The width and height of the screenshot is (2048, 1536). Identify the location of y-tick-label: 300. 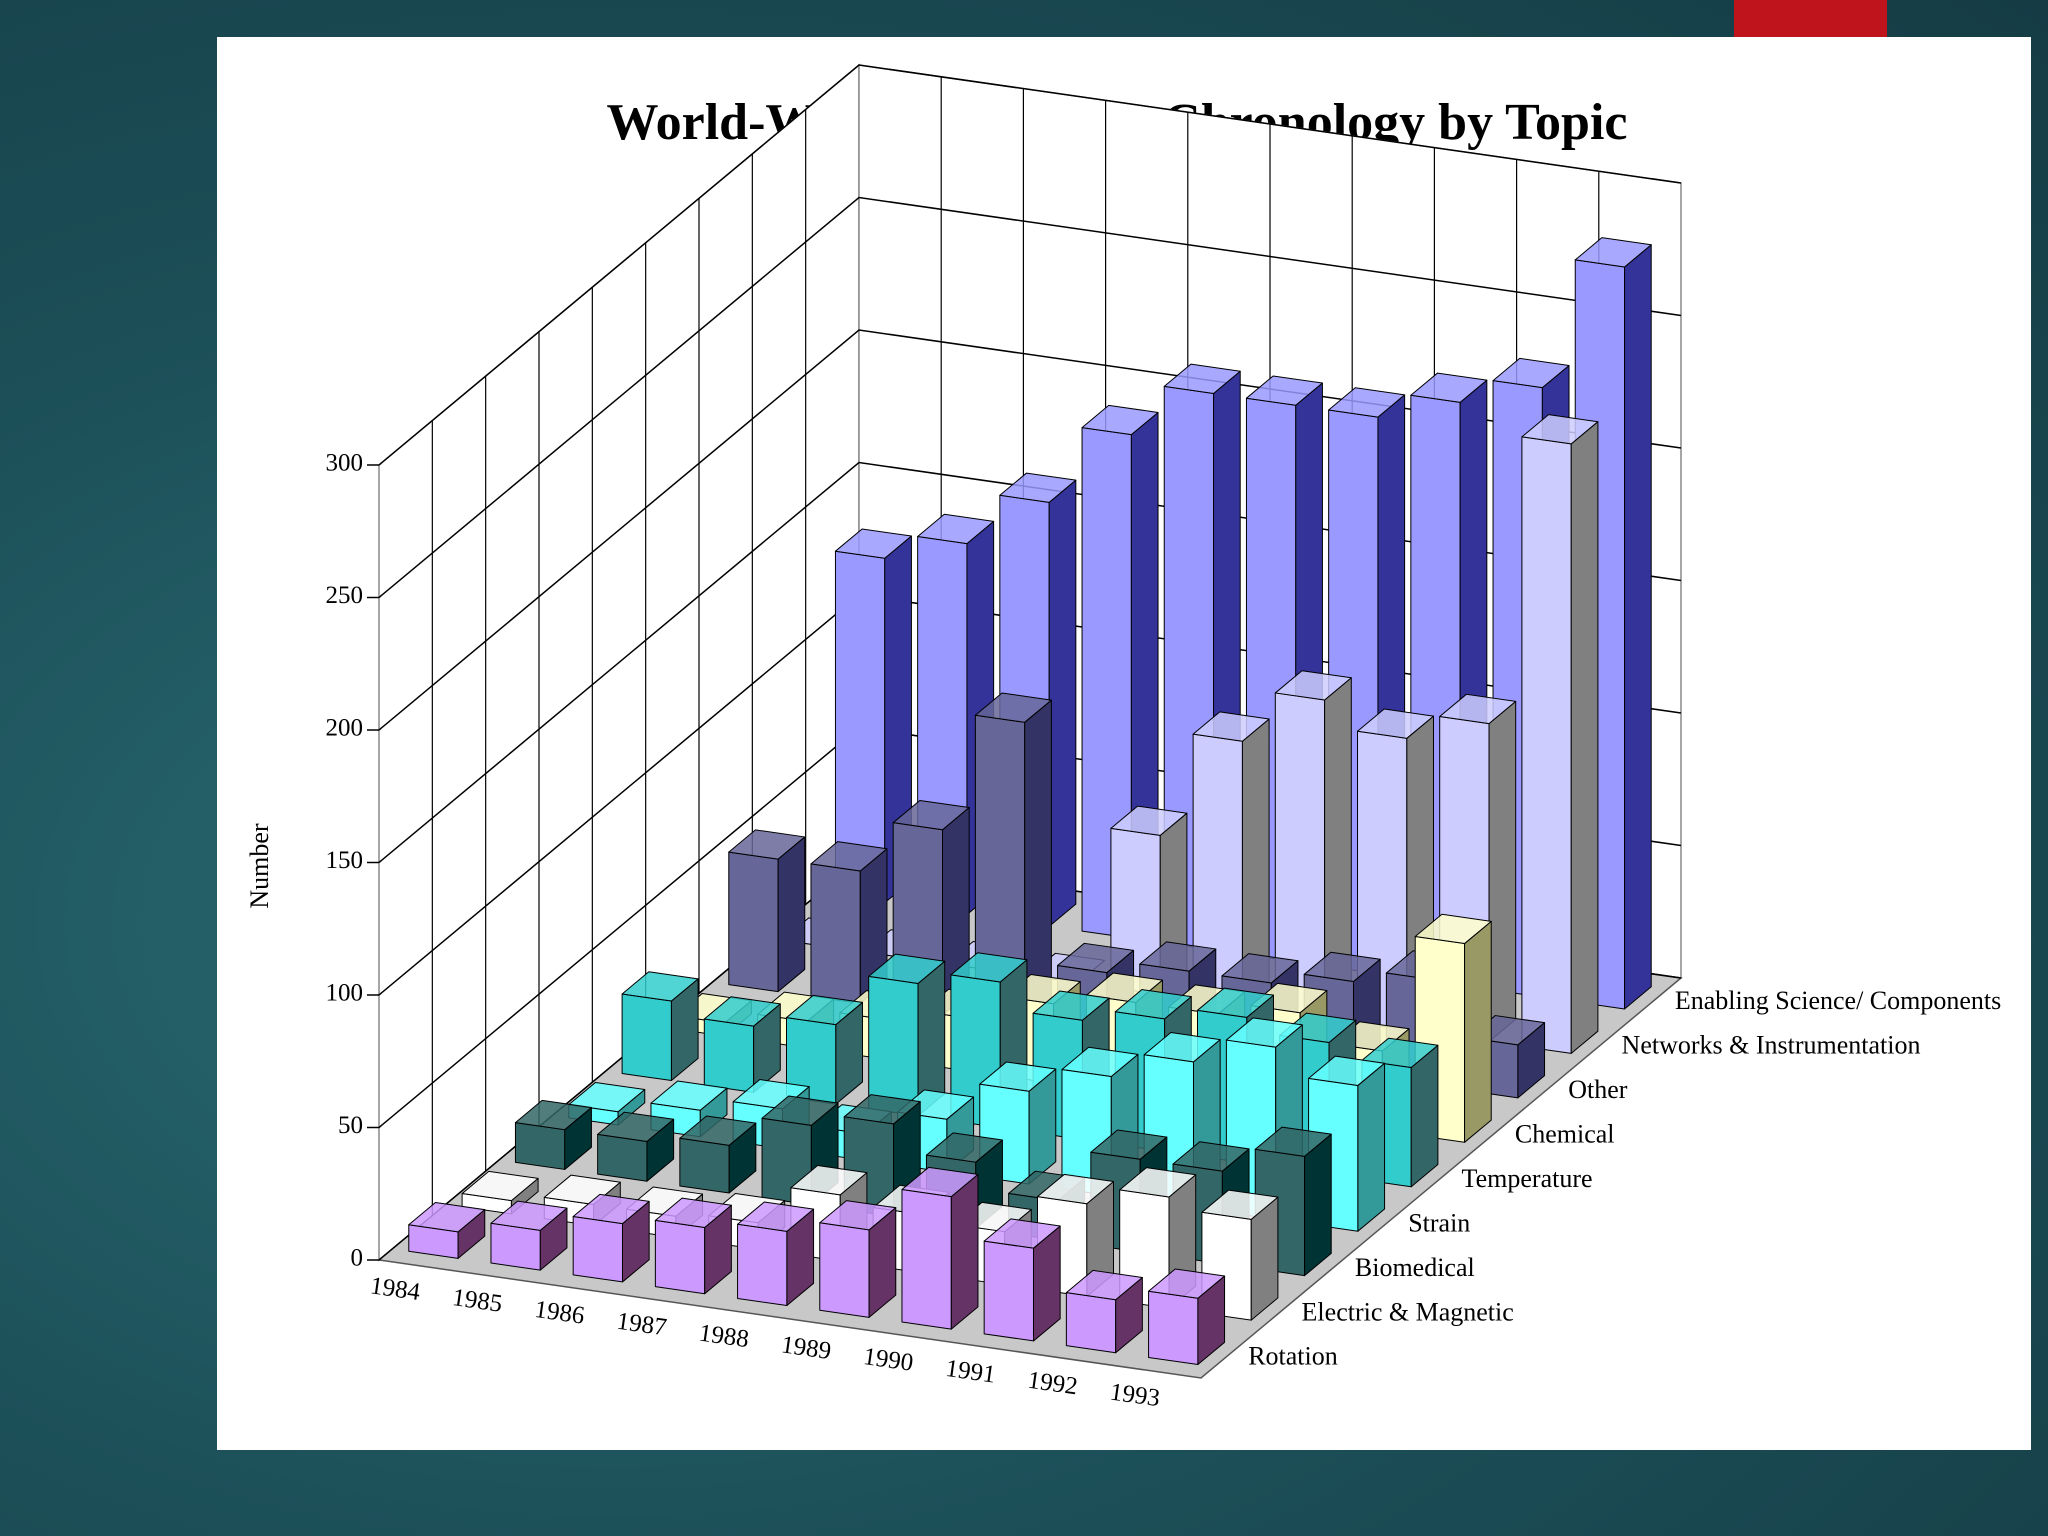
(345, 463).